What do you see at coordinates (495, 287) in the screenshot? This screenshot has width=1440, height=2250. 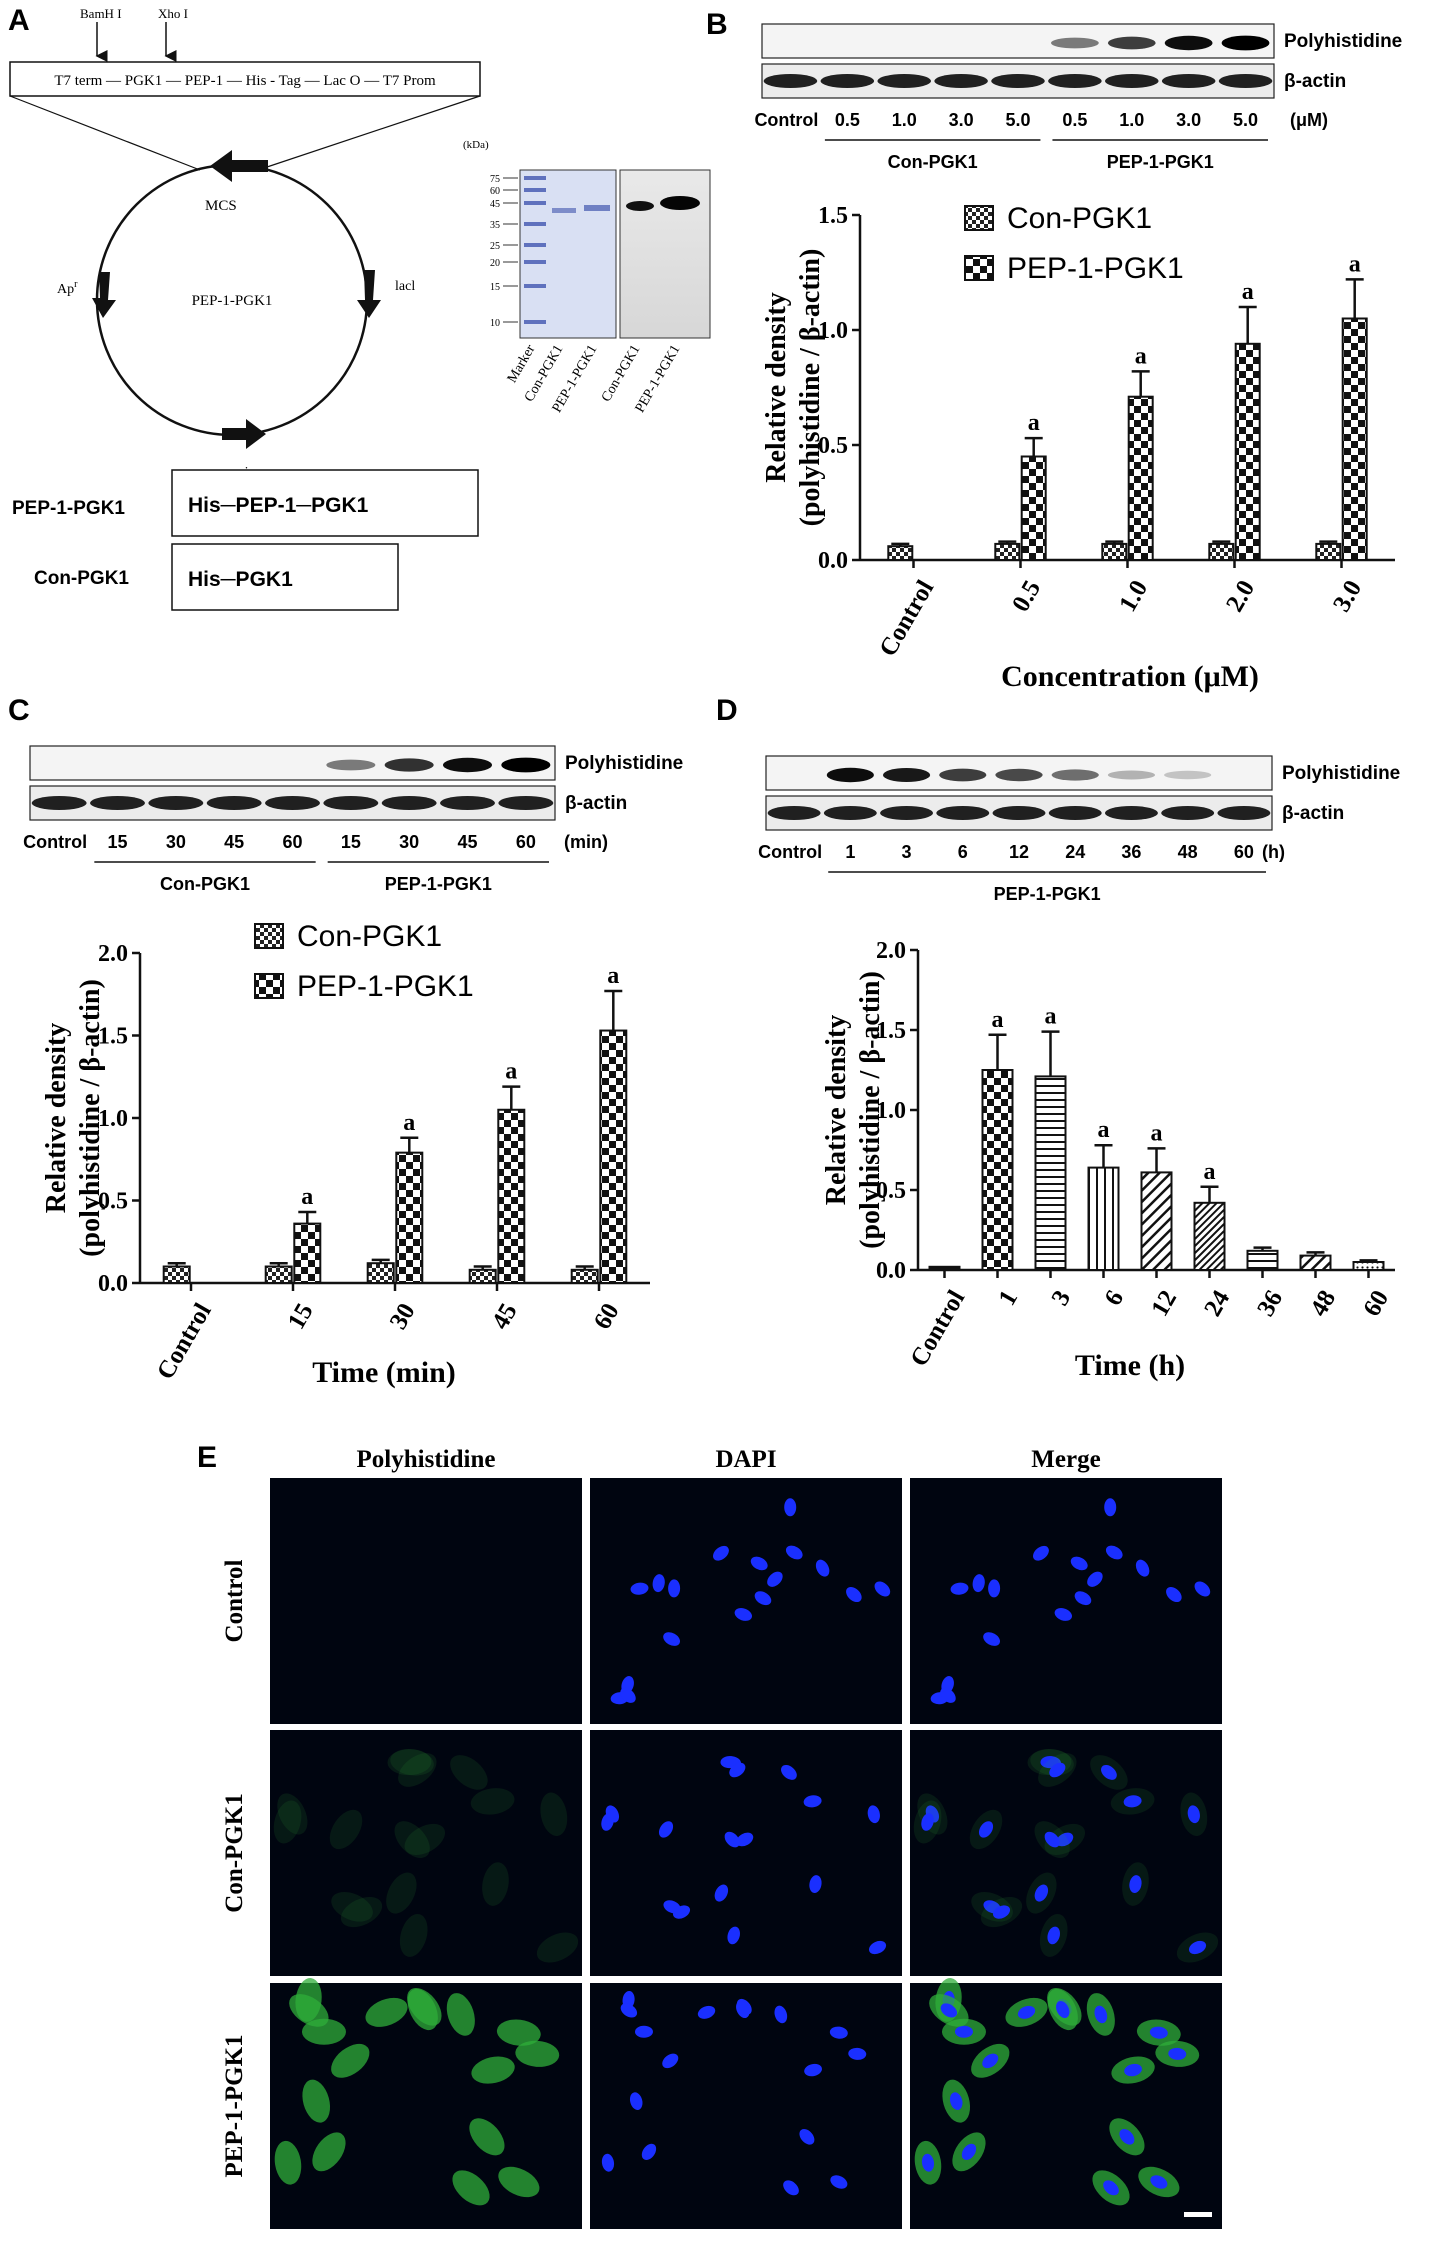 I see `kda-marker-15: 15` at bounding box center [495, 287].